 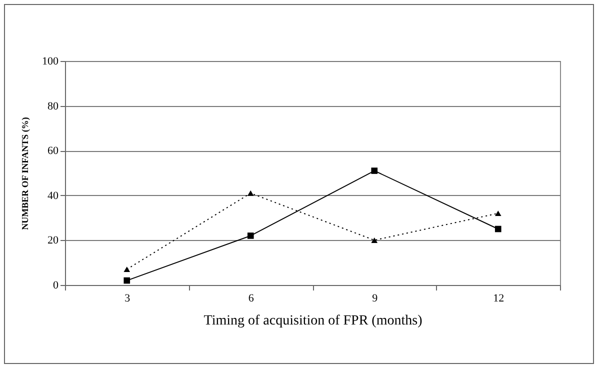 What do you see at coordinates (375, 298) in the screenshot?
I see `x-tick-label: 9` at bounding box center [375, 298].